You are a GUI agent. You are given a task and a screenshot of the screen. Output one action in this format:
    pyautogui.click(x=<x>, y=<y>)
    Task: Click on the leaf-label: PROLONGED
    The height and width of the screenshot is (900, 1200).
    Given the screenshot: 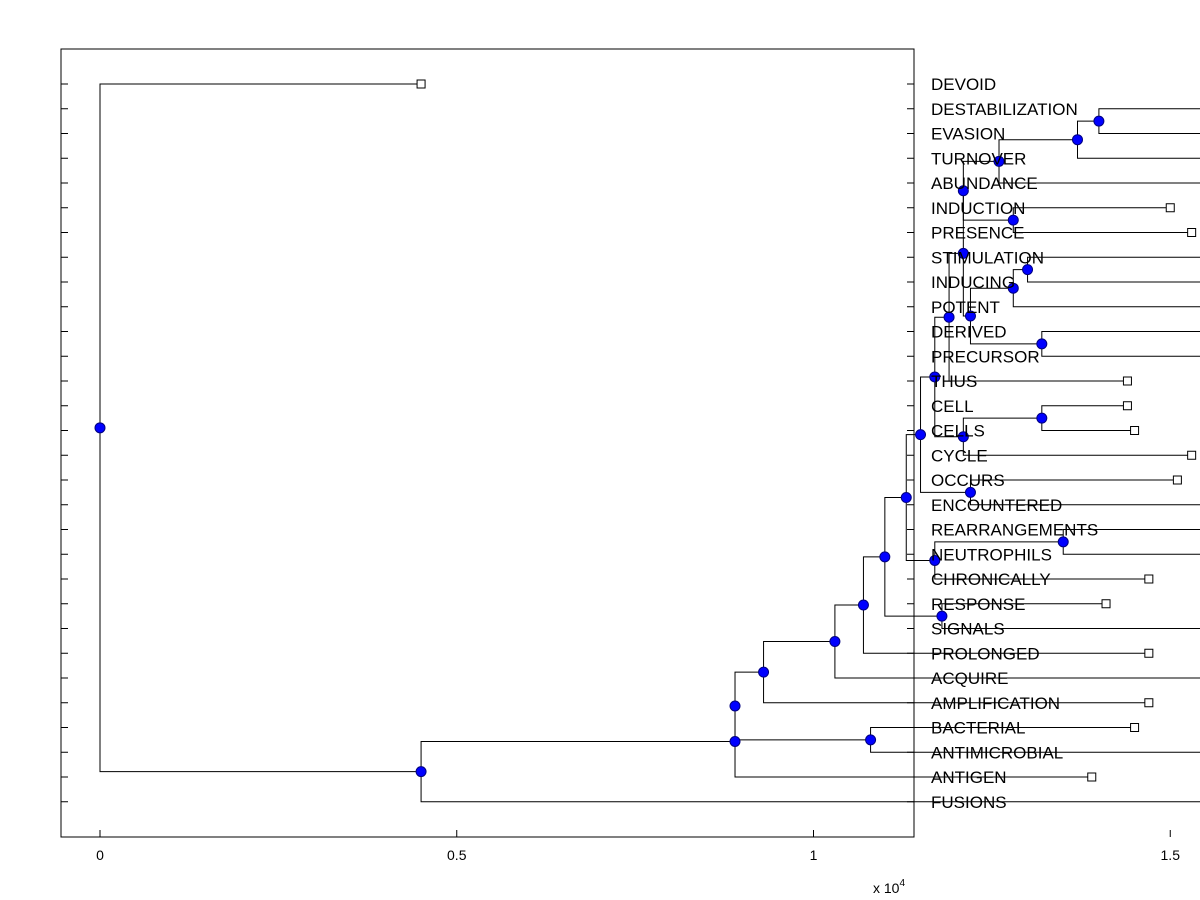 What is the action you would take?
    pyautogui.click(x=985, y=653)
    